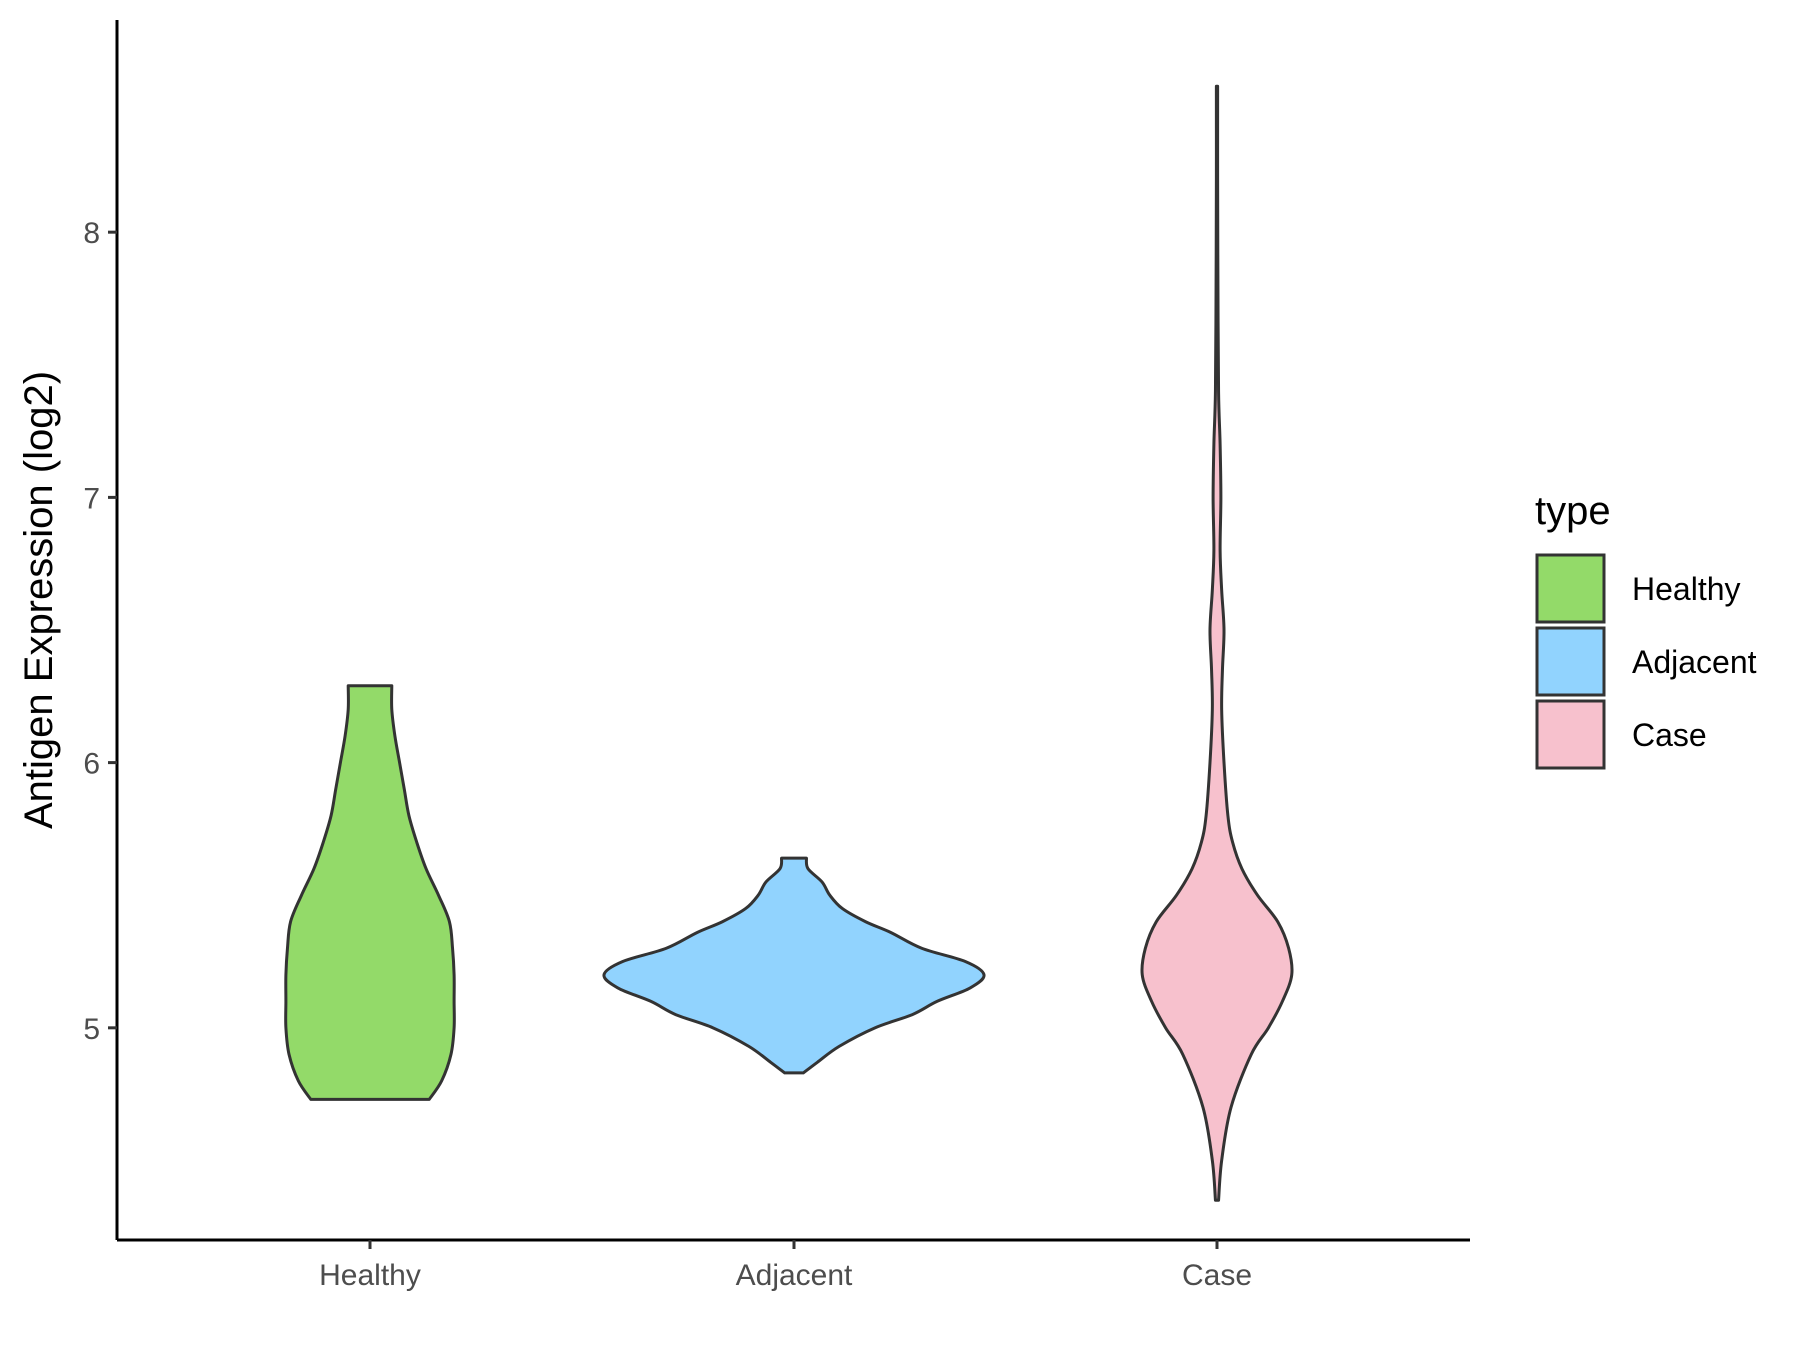 The width and height of the screenshot is (1800, 1350). What do you see at coordinates (1694, 662) in the screenshot?
I see `legend-label-adjacent: Adjacent` at bounding box center [1694, 662].